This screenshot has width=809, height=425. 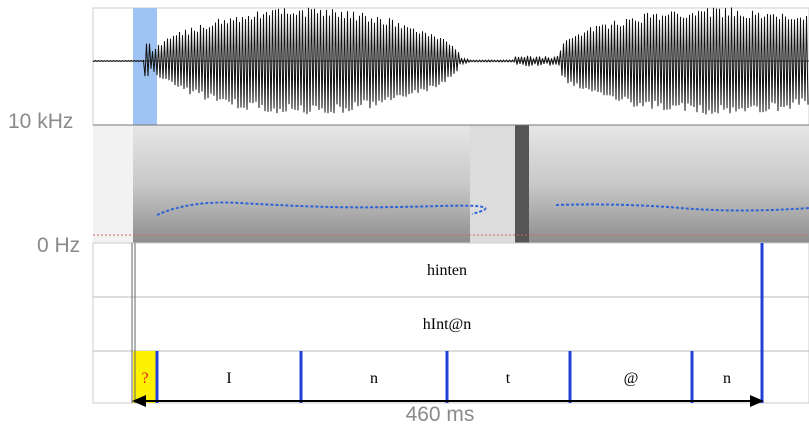 I want to click on segment-label: ?, so click(x=144, y=378).